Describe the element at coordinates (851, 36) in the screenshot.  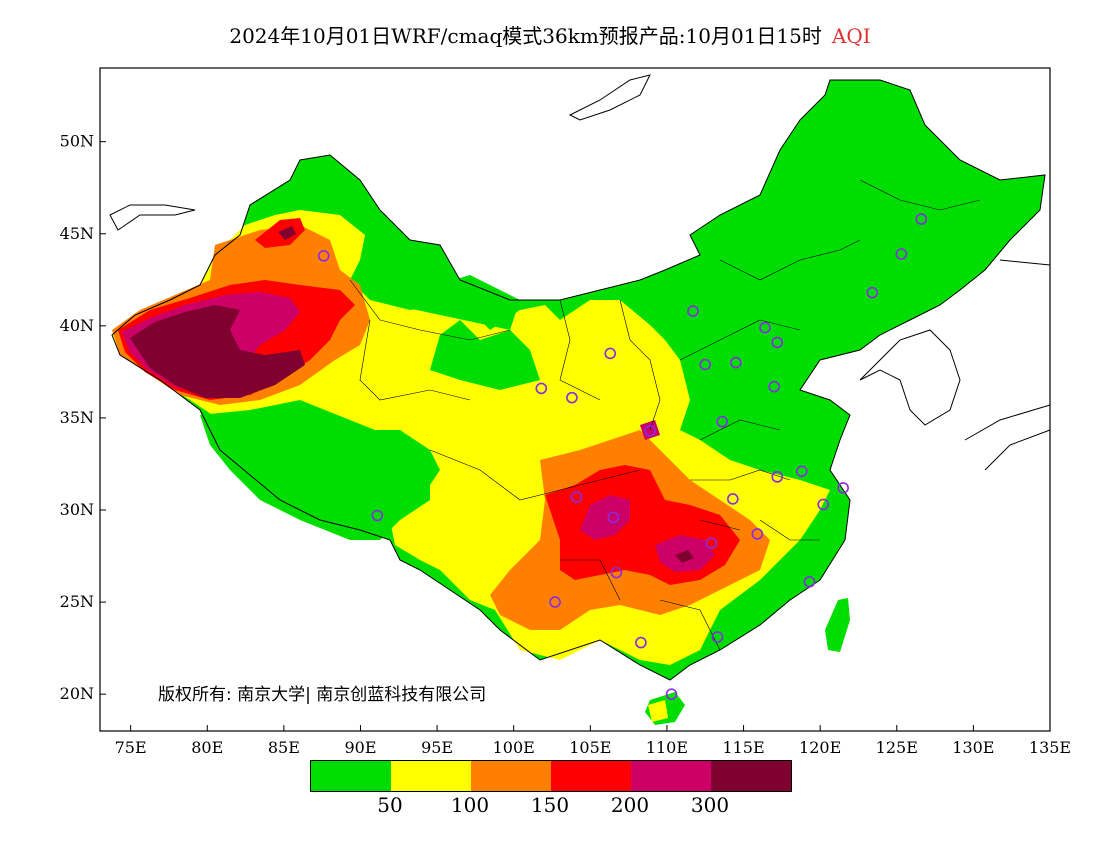
I see `title-variable: AQI` at that location.